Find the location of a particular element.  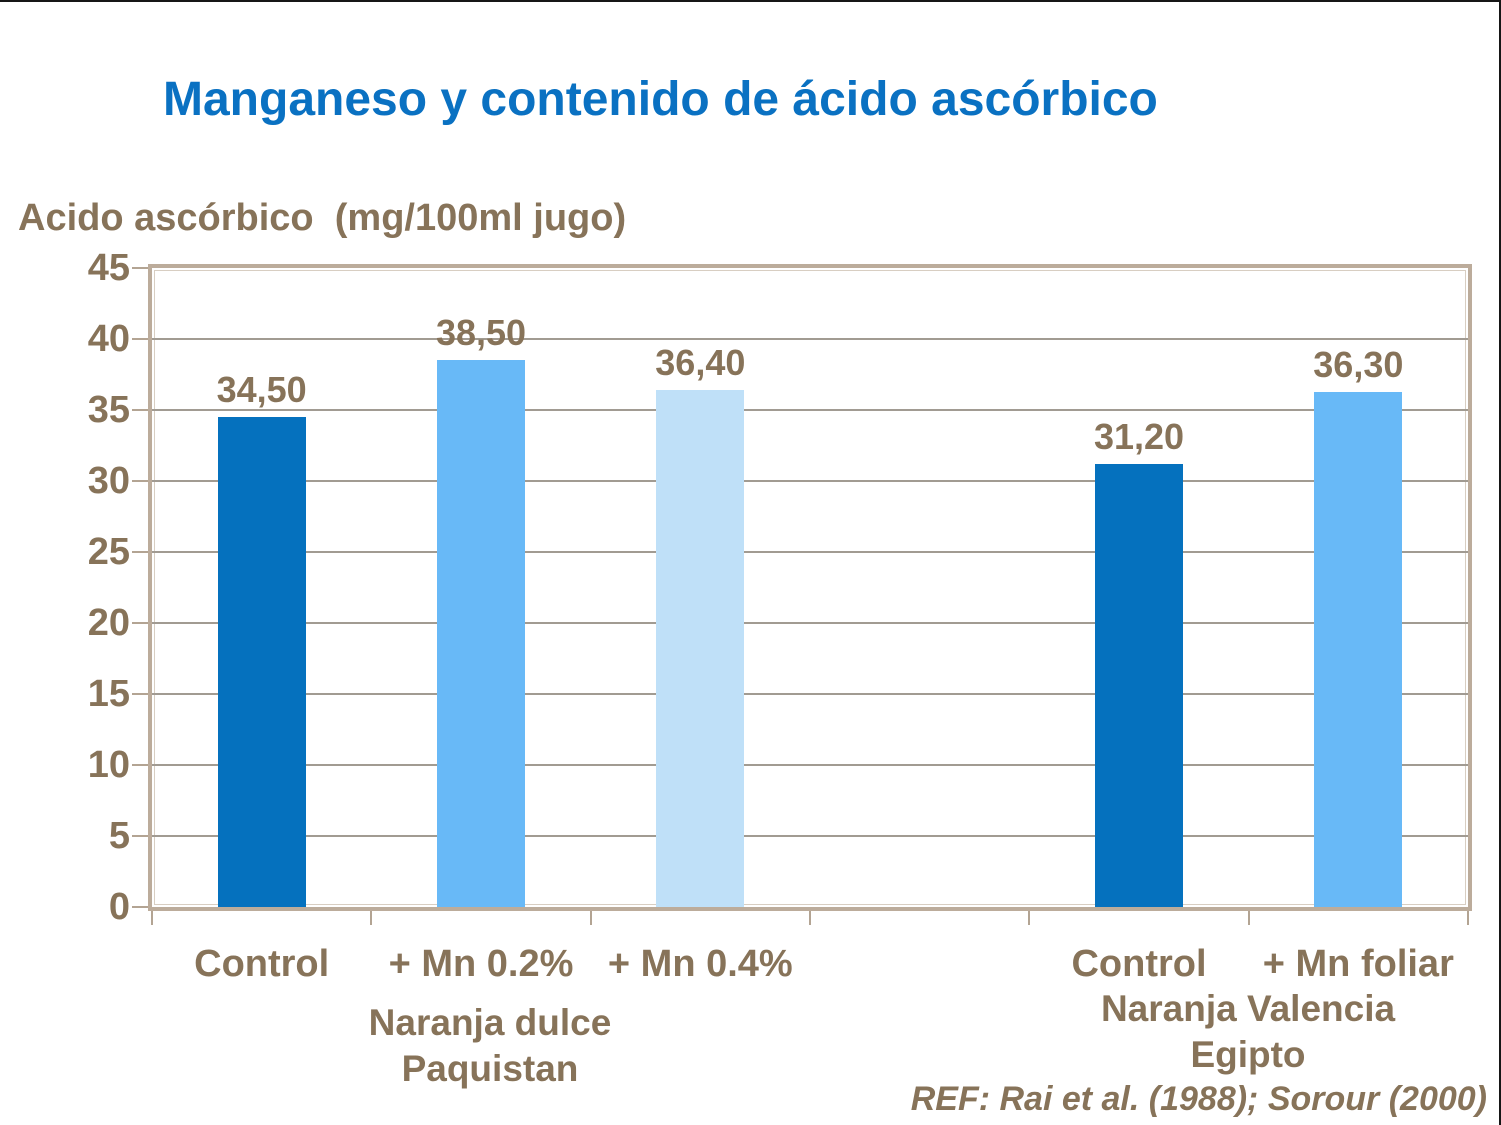

y-axis-tick-label: 0 is located at coordinates (119, 907).